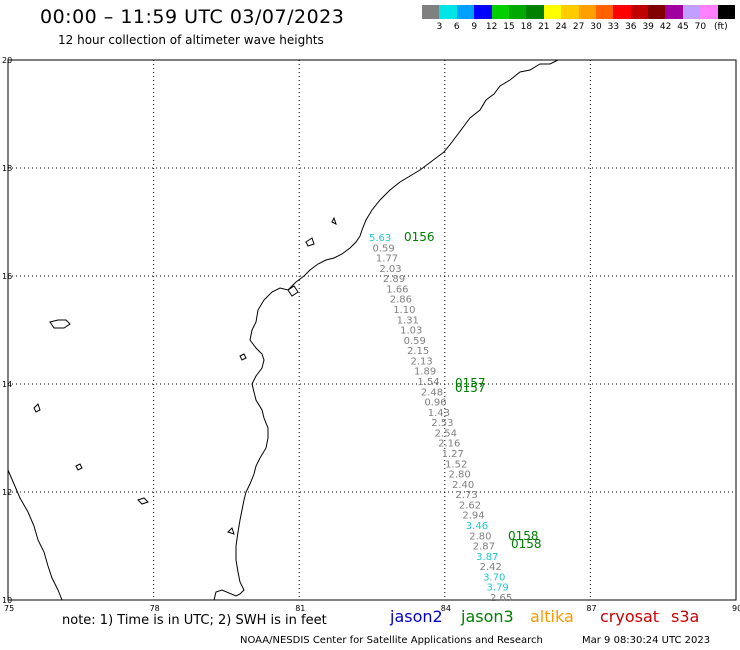 This screenshot has height=650, width=740. What do you see at coordinates (439, 27) in the screenshot?
I see `color-scale-label: 3` at bounding box center [439, 27].